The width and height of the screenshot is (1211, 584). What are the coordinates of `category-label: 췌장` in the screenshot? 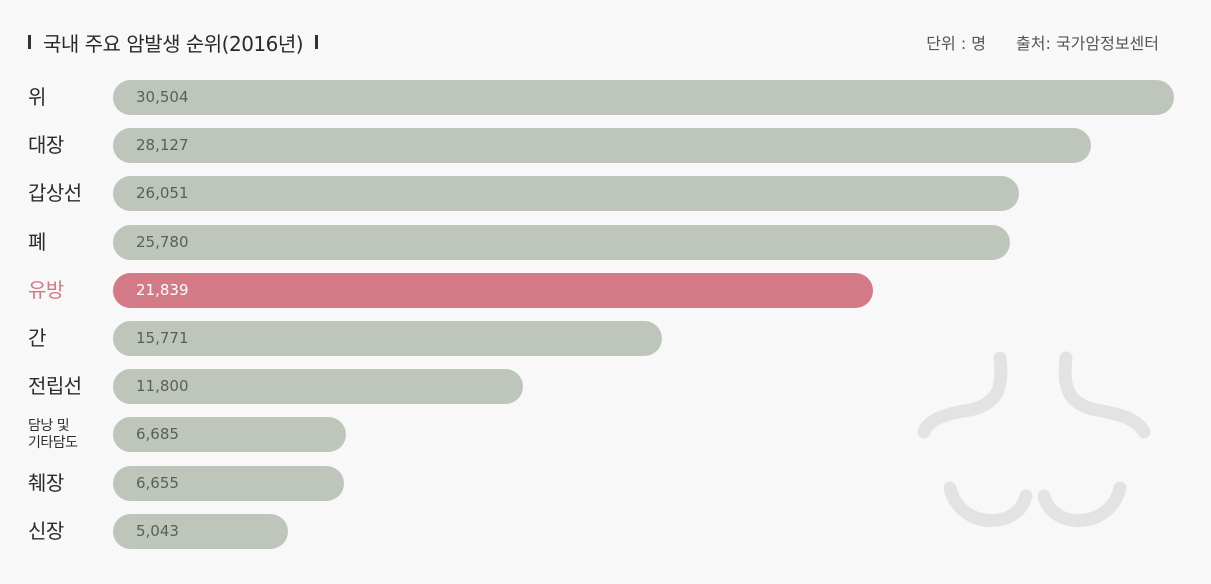 It's located at (46, 482).